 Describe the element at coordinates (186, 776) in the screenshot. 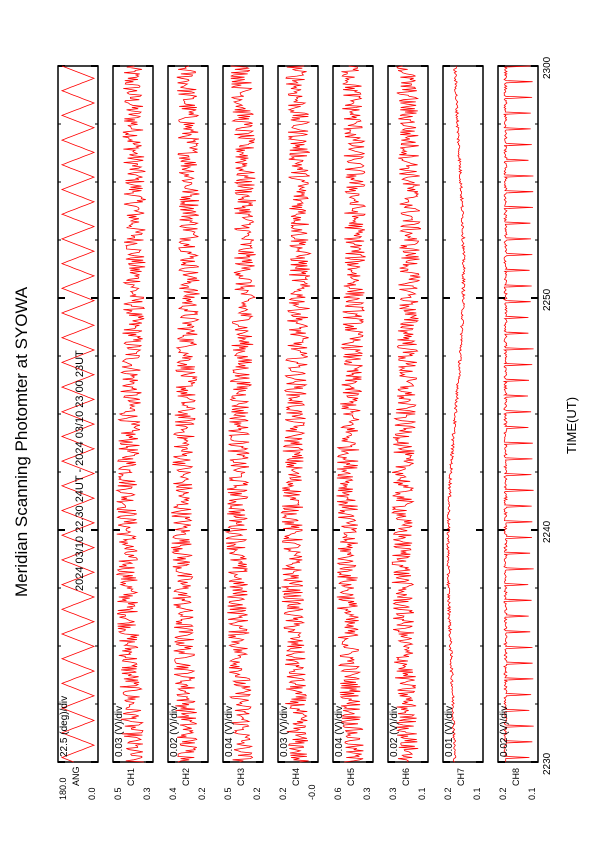

I see `panel-3-channel-label: CH2` at that location.